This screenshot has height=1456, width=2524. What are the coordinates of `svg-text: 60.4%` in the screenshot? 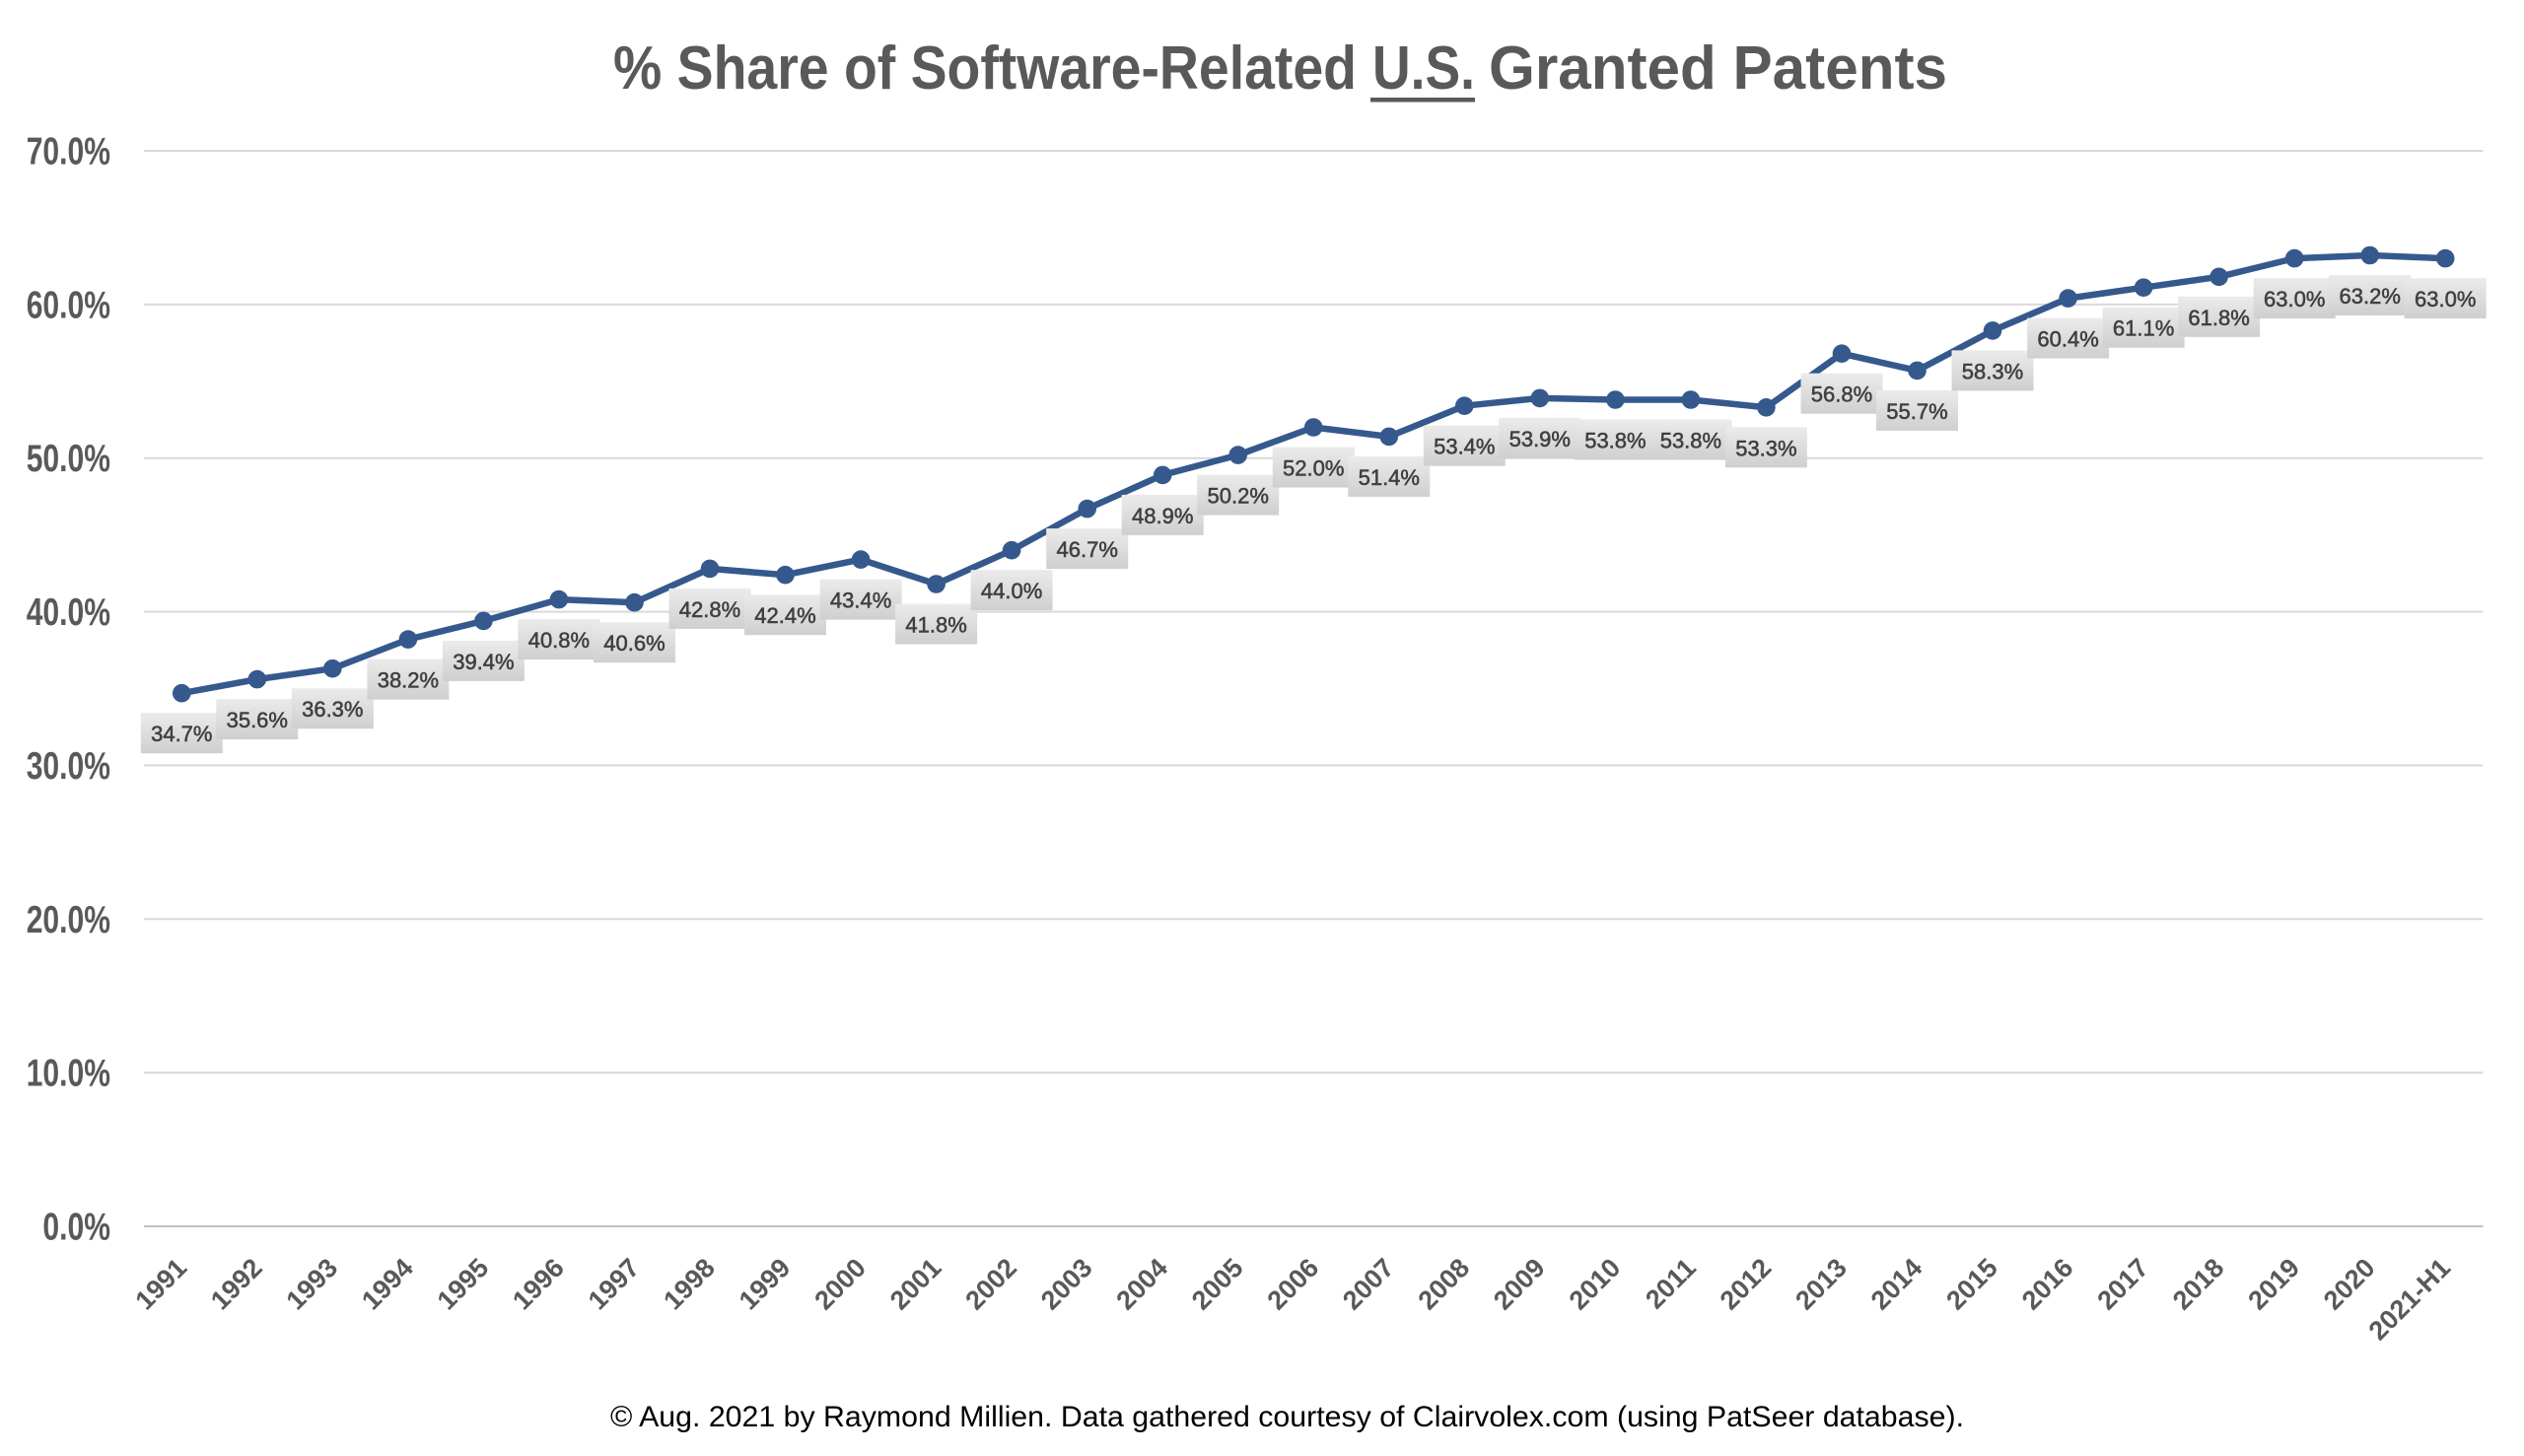 It's located at (2067, 339).